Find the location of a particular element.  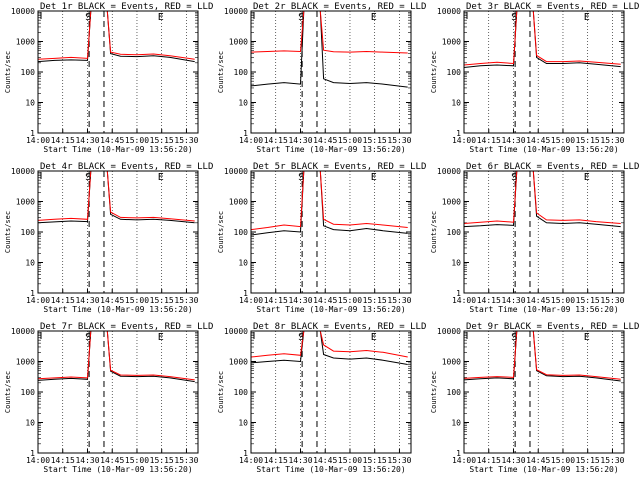

marker-label-e: E is located at coordinates (587, 17).